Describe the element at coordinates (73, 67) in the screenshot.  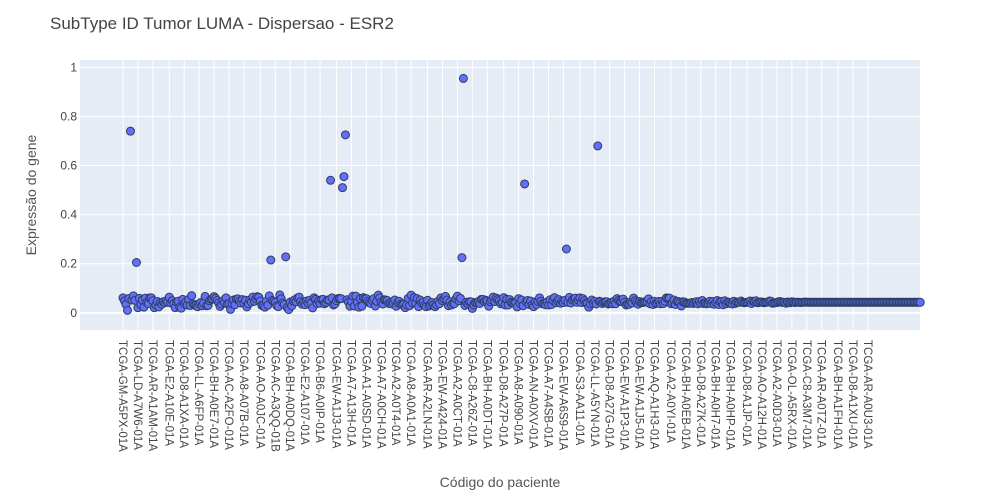
I see `y-tick-label: 1` at that location.